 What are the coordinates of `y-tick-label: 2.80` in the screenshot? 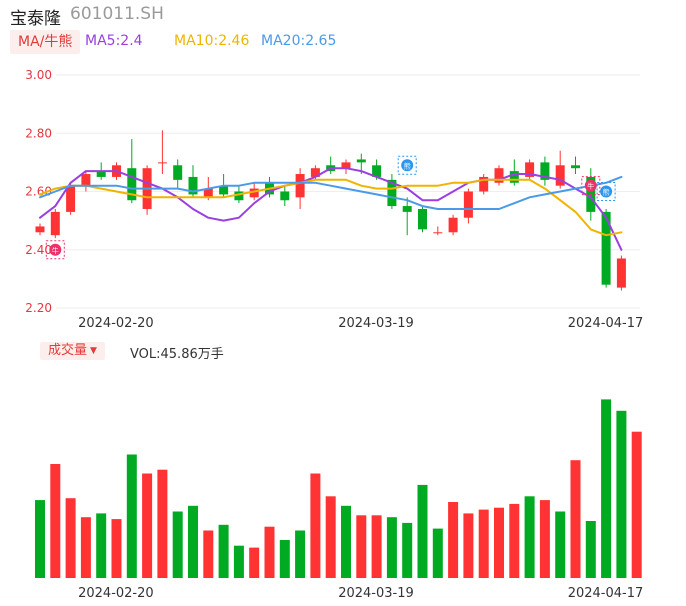 It's located at (38, 133).